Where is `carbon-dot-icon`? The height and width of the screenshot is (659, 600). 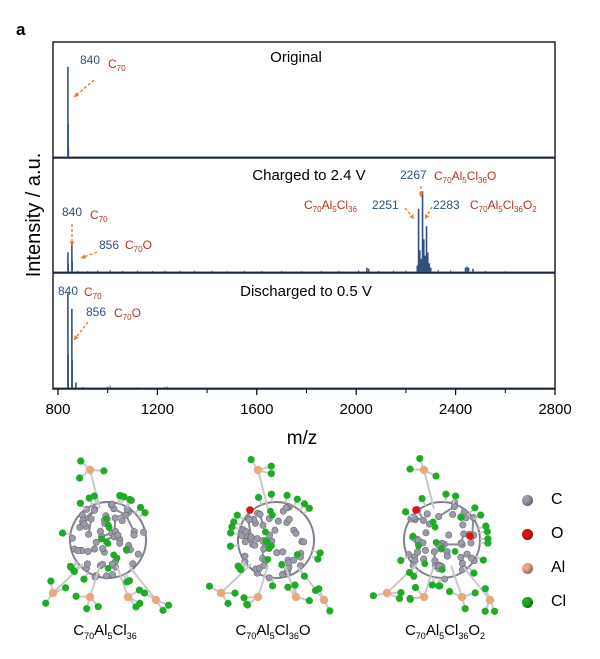 carbon-dot-icon is located at coordinates (527, 500).